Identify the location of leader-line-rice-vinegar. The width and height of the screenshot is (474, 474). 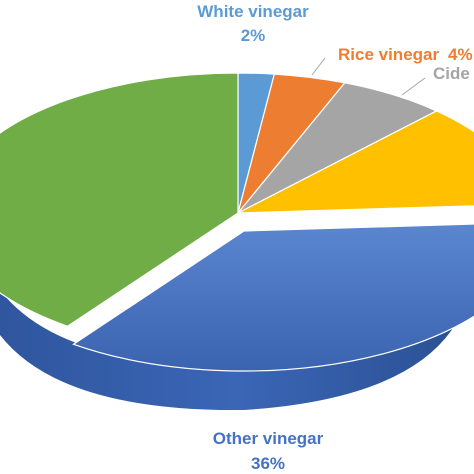
(318, 66).